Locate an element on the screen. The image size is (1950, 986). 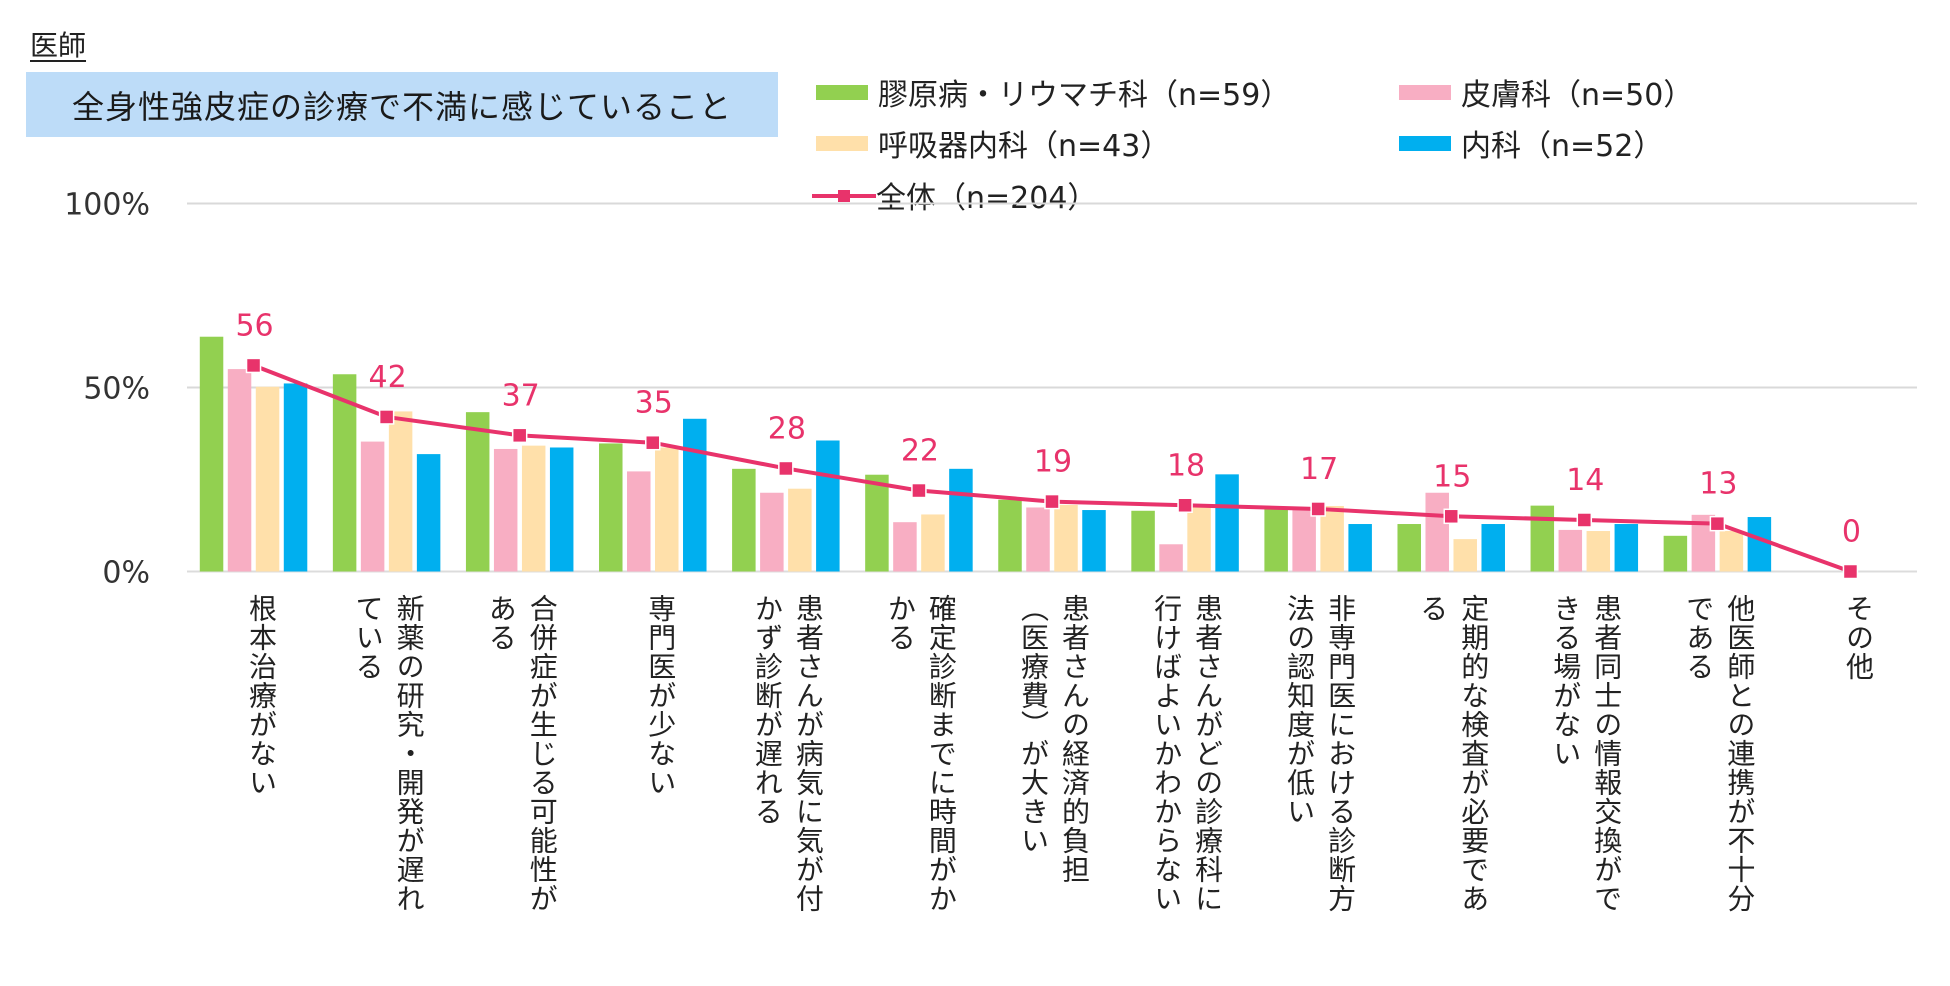
legend-label-overall: 全体（n=204） is located at coordinates (987, 198).